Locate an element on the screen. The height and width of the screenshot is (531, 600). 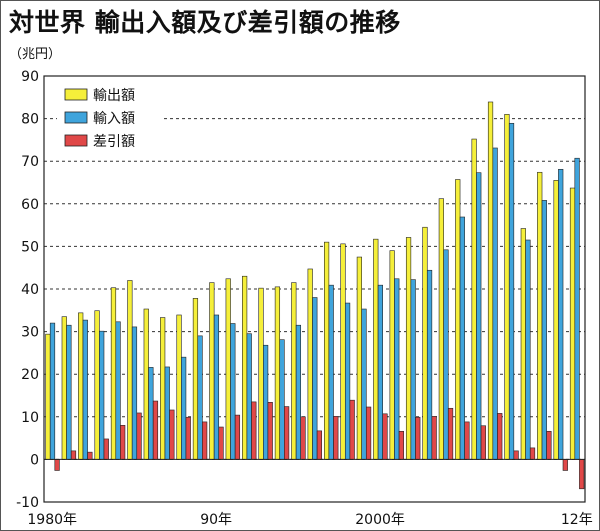
y-axis-unit-label: （兆円） is located at coordinates (35, 54).